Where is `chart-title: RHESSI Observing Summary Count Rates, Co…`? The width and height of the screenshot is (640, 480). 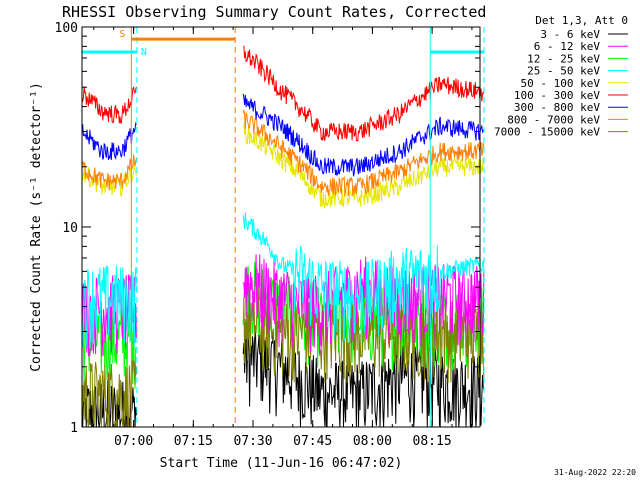
chart-title: RHESSI Observing Summary Count Rates, Co… is located at coordinates (274, 12).